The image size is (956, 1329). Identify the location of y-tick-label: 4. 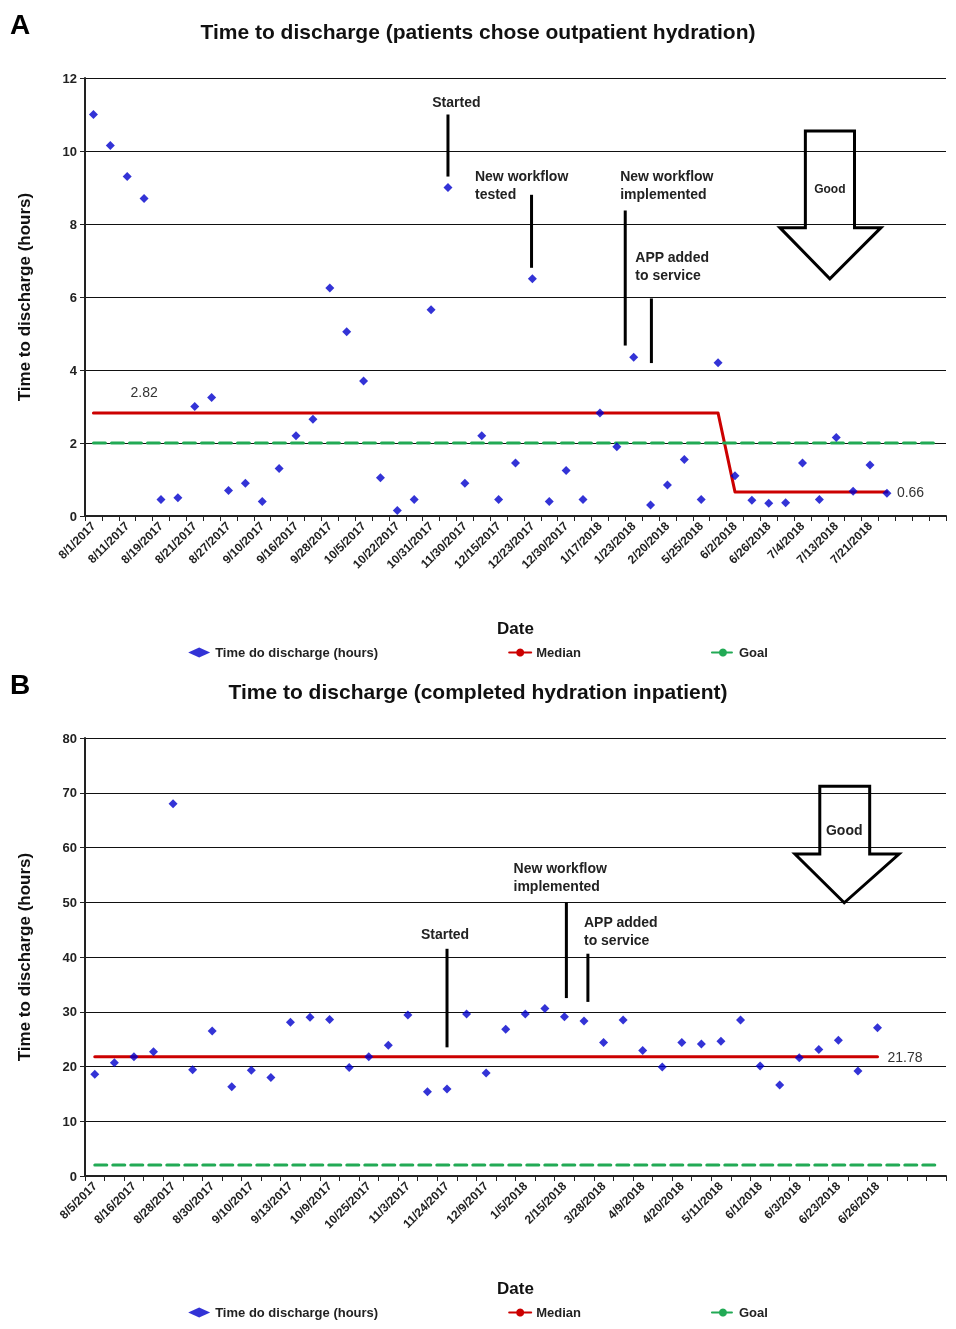
(73, 370).